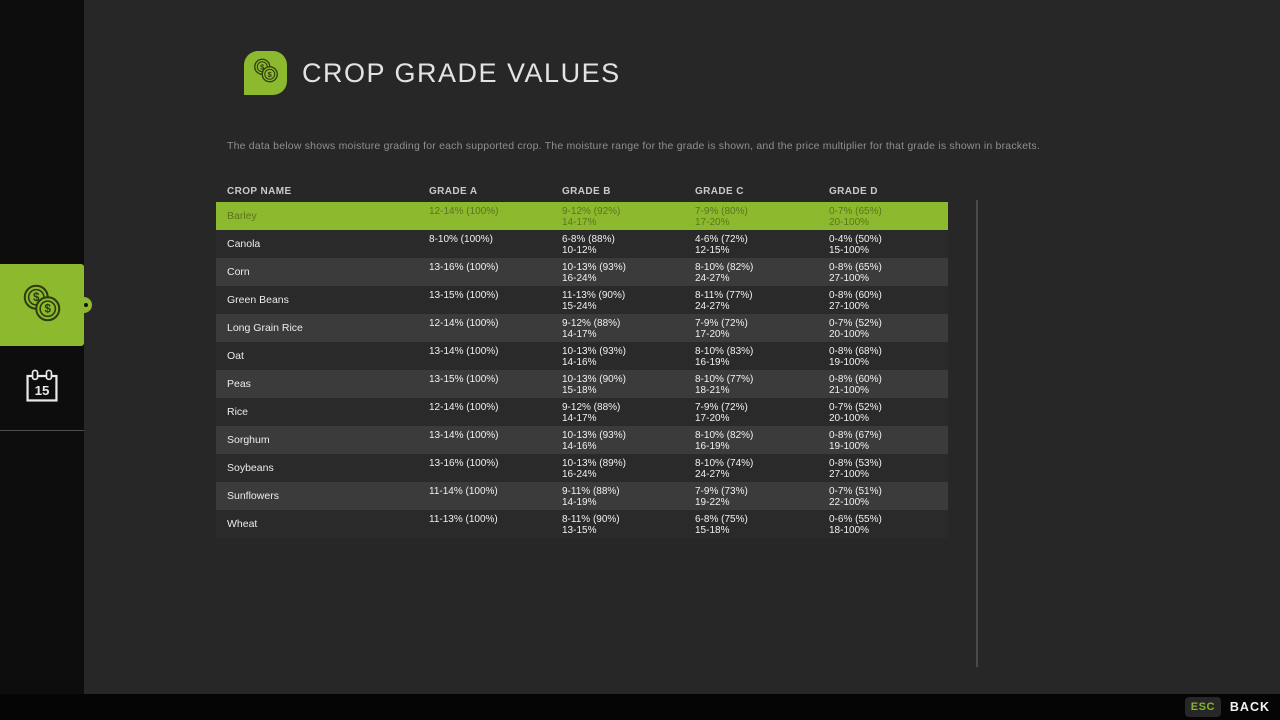  What do you see at coordinates (721, 491) in the screenshot?
I see `grade-value-line: 7-9% (73%)` at bounding box center [721, 491].